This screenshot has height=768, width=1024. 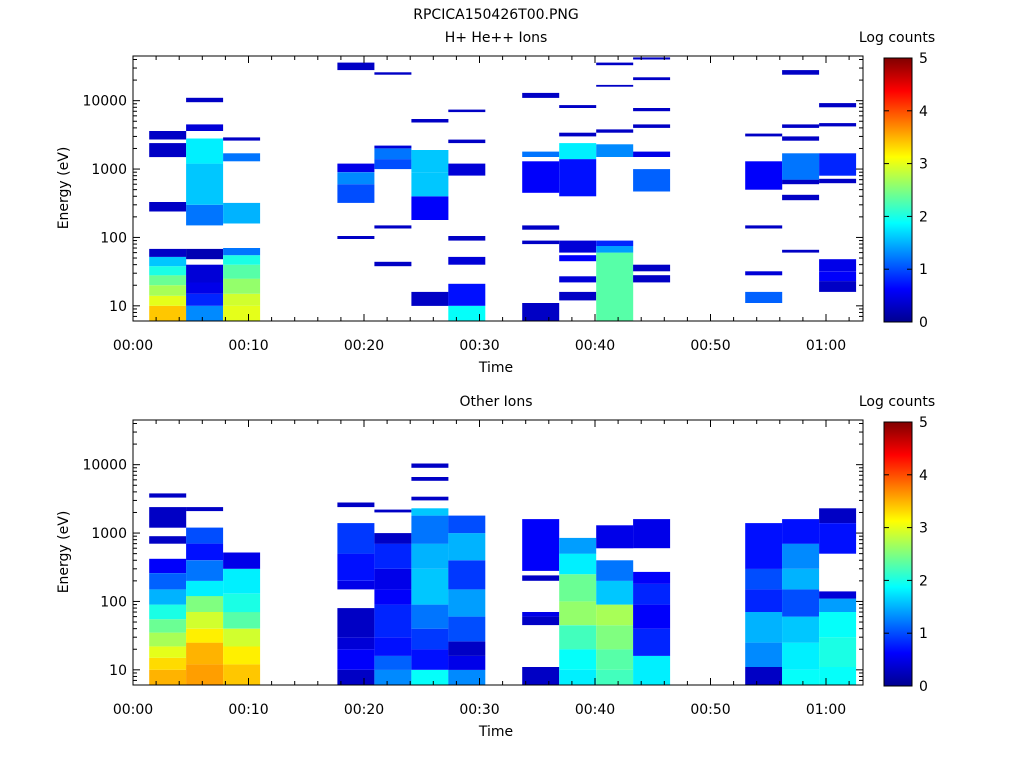 I want to click on x-tick-label: 01:00, so click(x=826, y=346).